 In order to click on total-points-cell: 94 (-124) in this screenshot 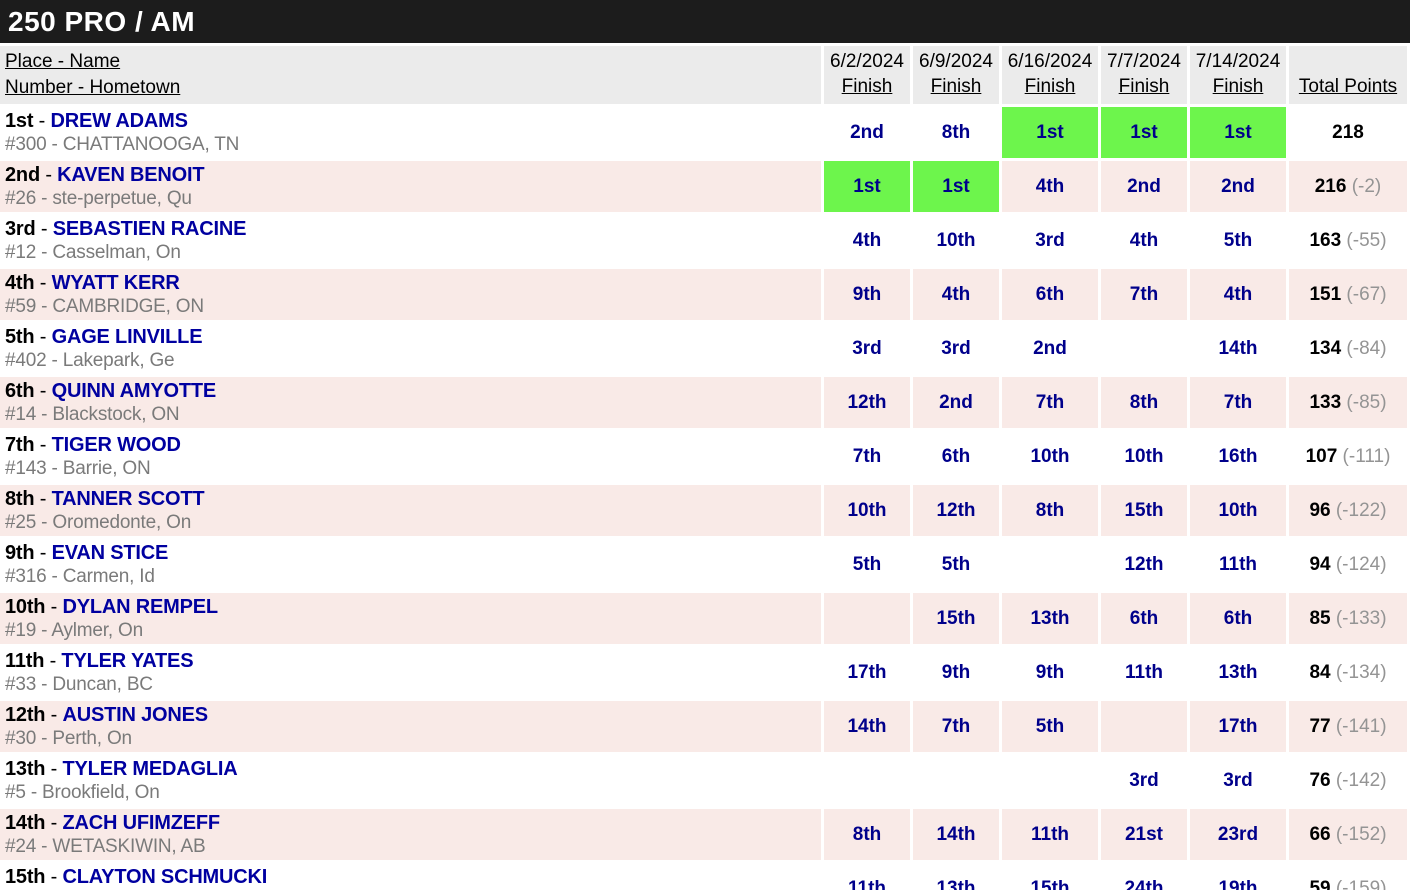, I will do `click(1348, 564)`.